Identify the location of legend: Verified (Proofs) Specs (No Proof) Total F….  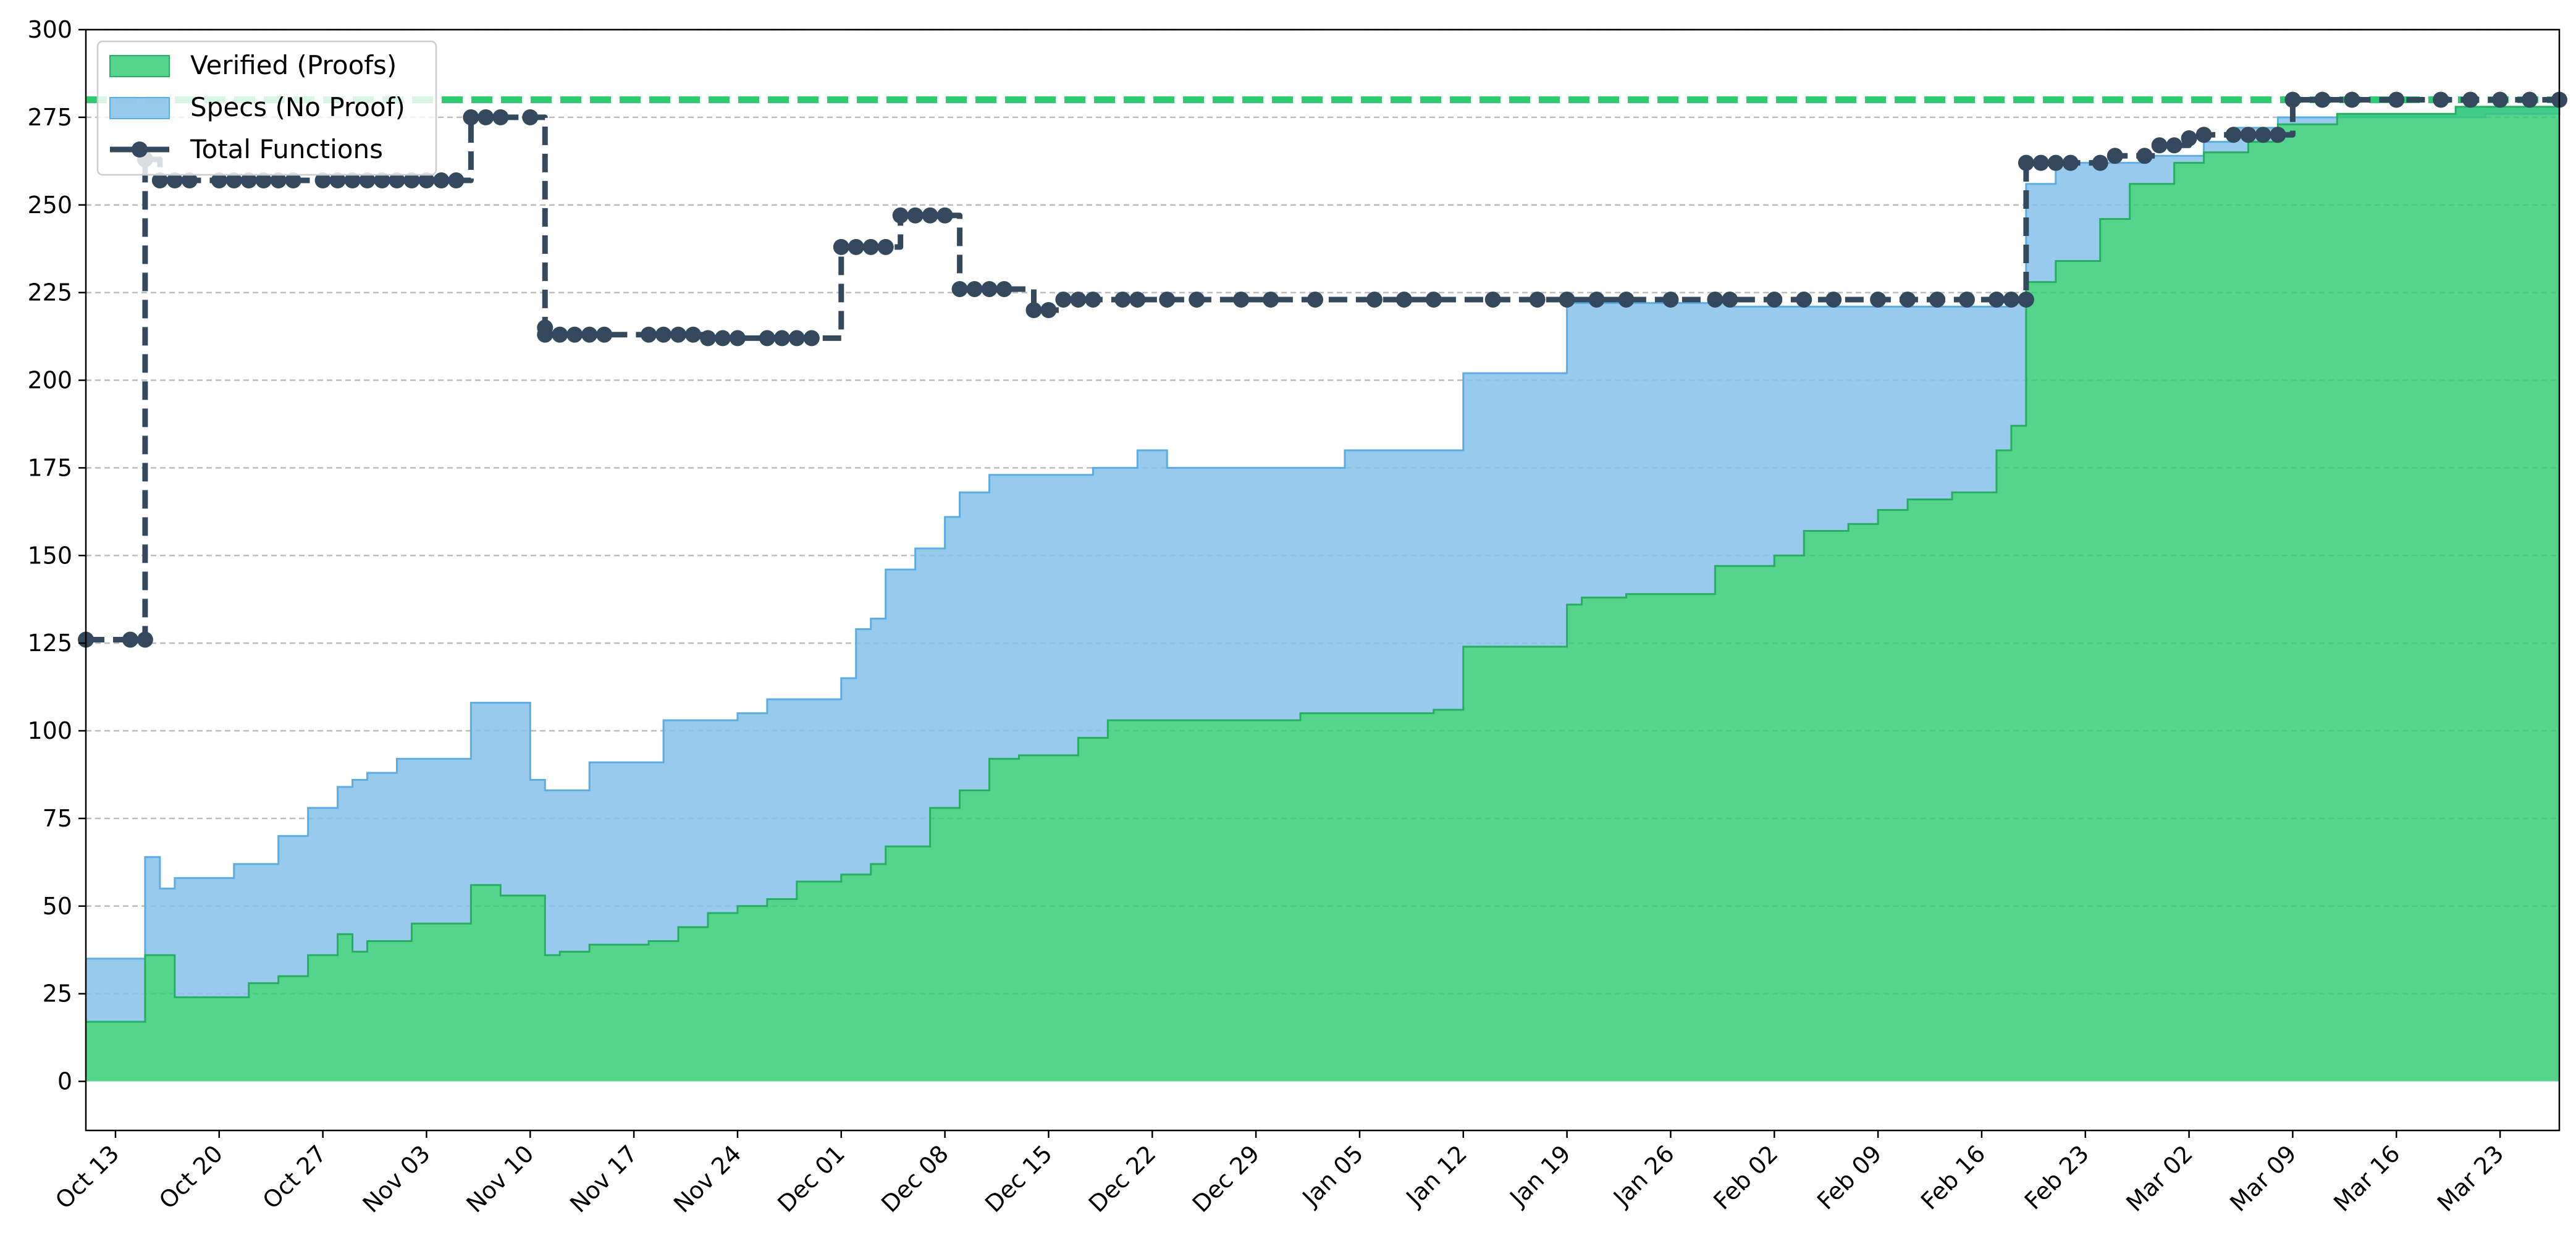
(266, 108).